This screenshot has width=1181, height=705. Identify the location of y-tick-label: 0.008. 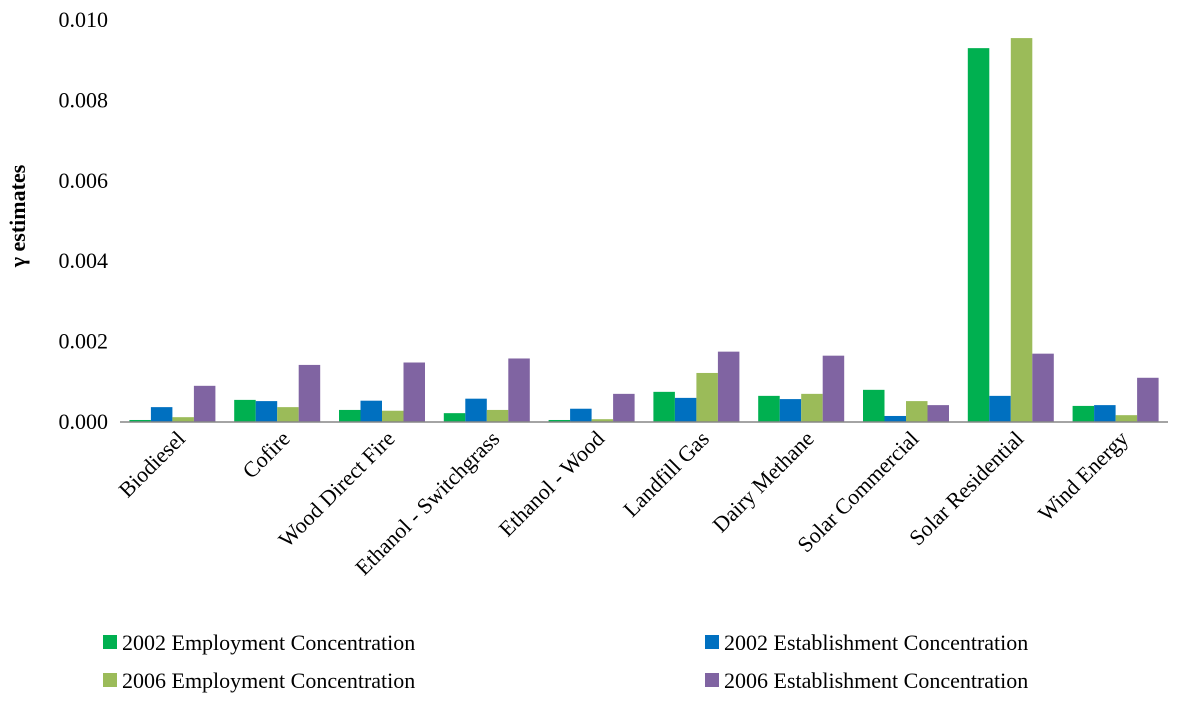
(84, 99).